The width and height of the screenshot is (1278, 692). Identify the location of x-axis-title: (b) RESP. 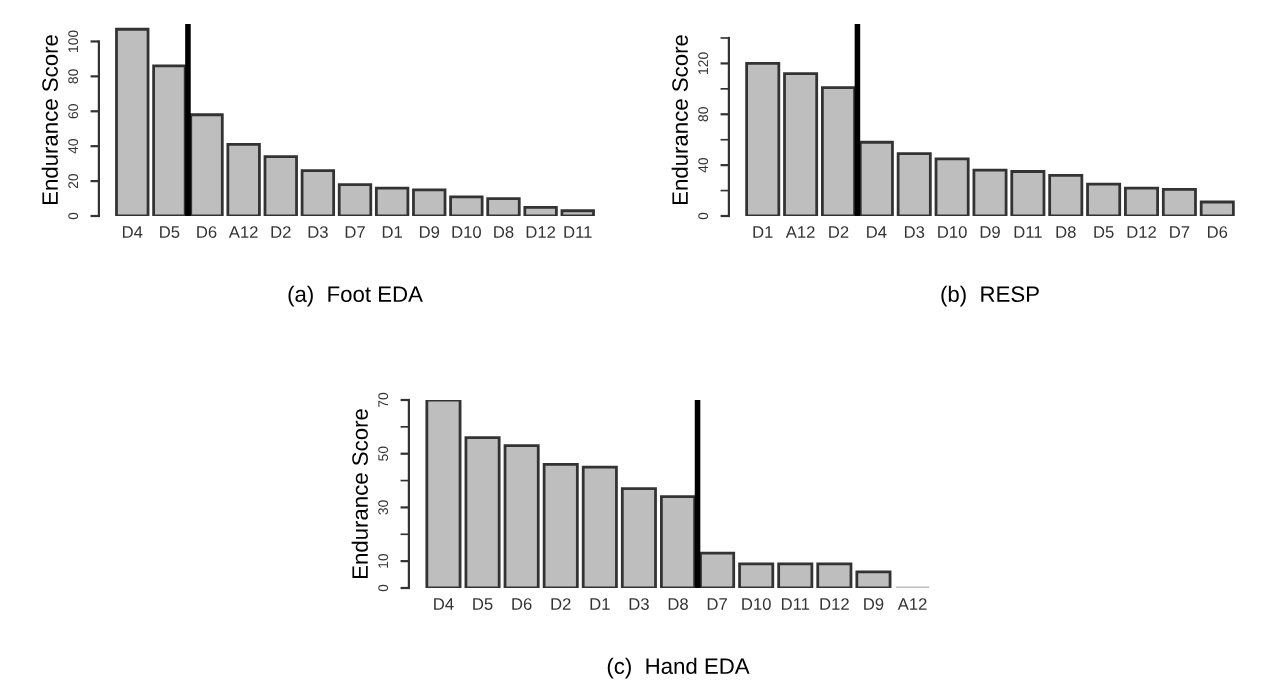
(990, 296).